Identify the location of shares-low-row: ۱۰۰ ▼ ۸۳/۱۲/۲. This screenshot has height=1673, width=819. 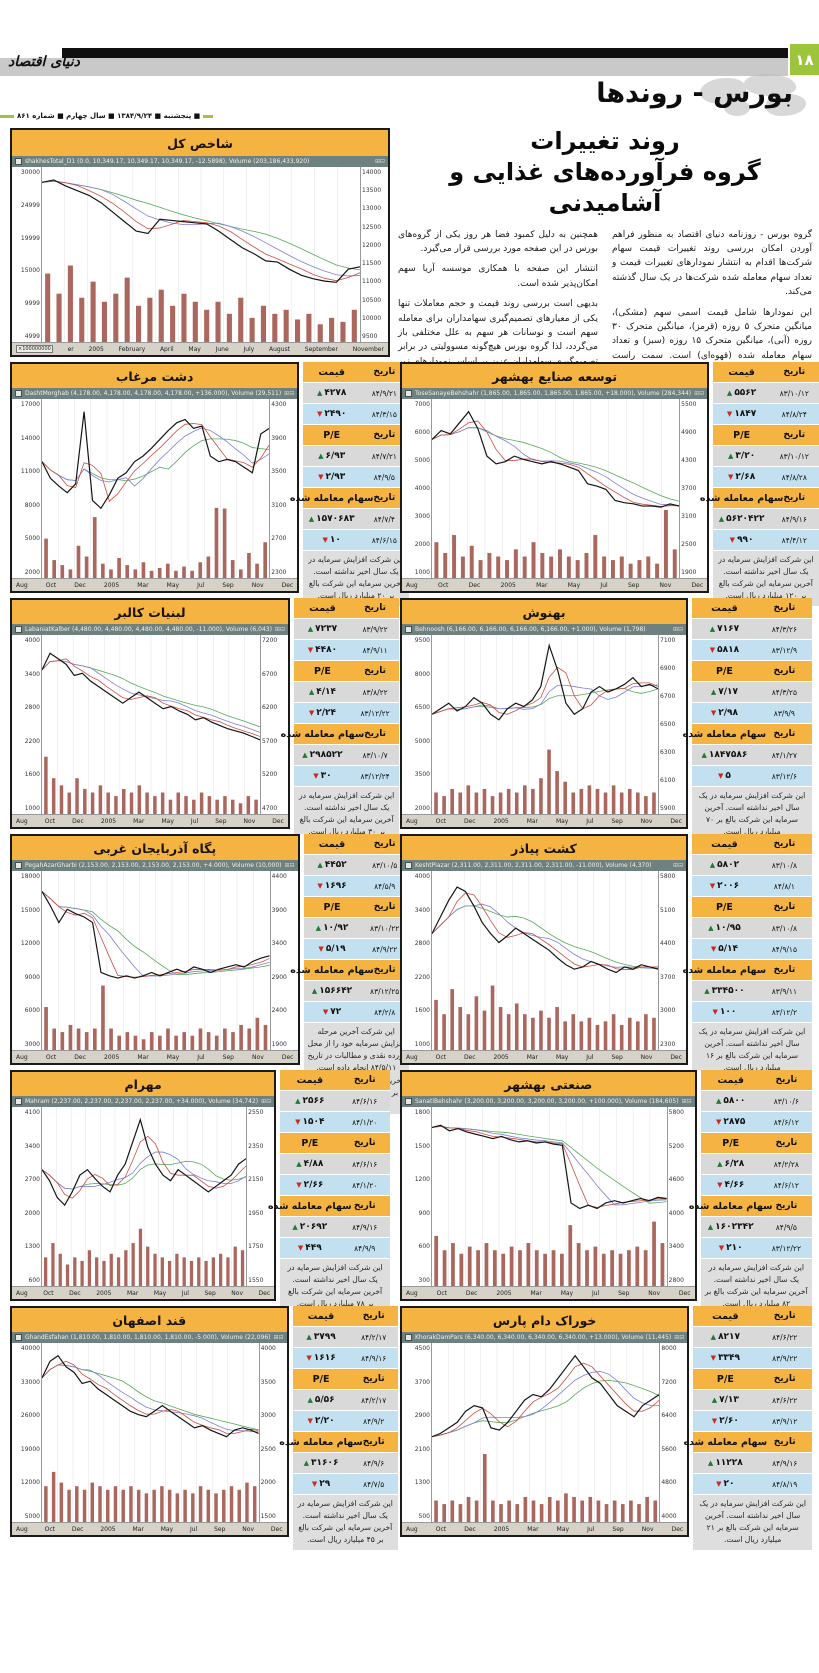
(752, 1012).